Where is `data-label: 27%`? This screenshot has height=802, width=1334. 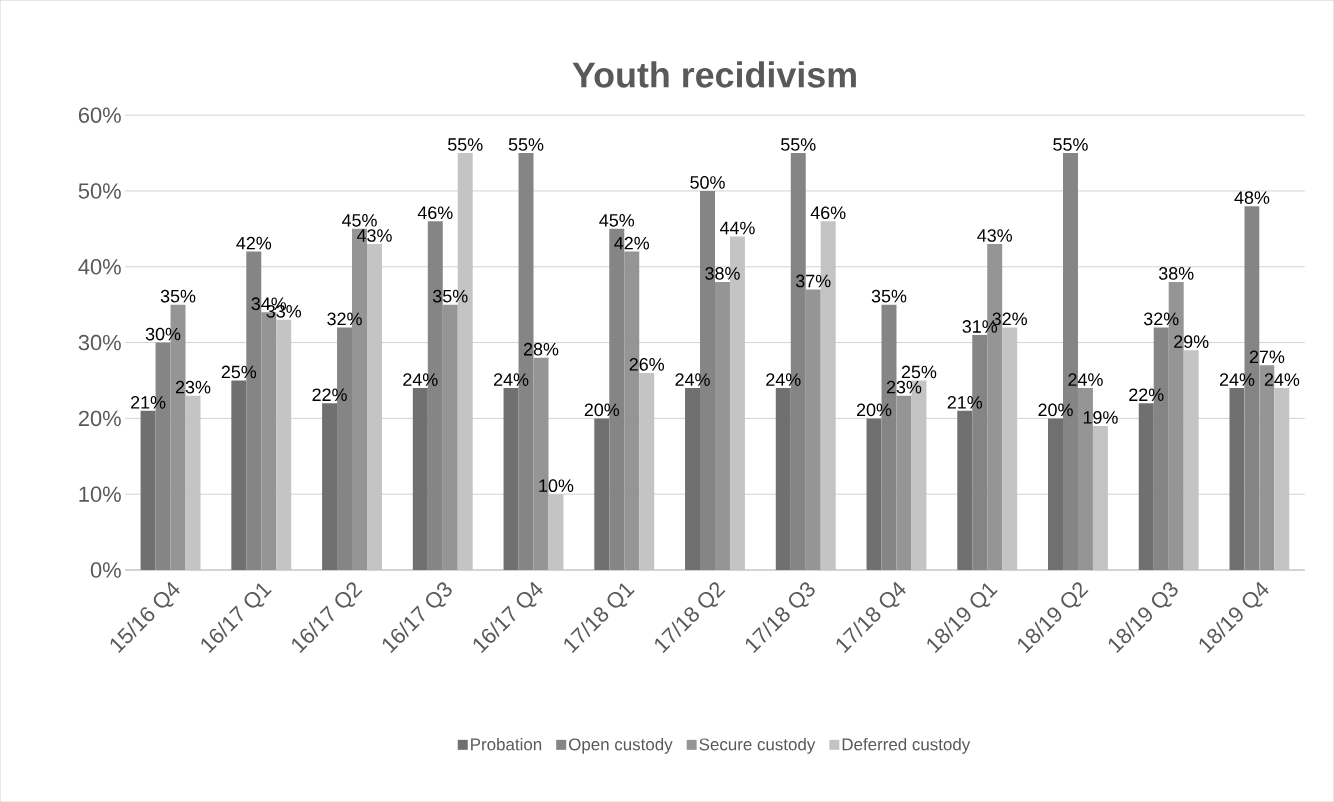 data-label: 27% is located at coordinates (1267, 357).